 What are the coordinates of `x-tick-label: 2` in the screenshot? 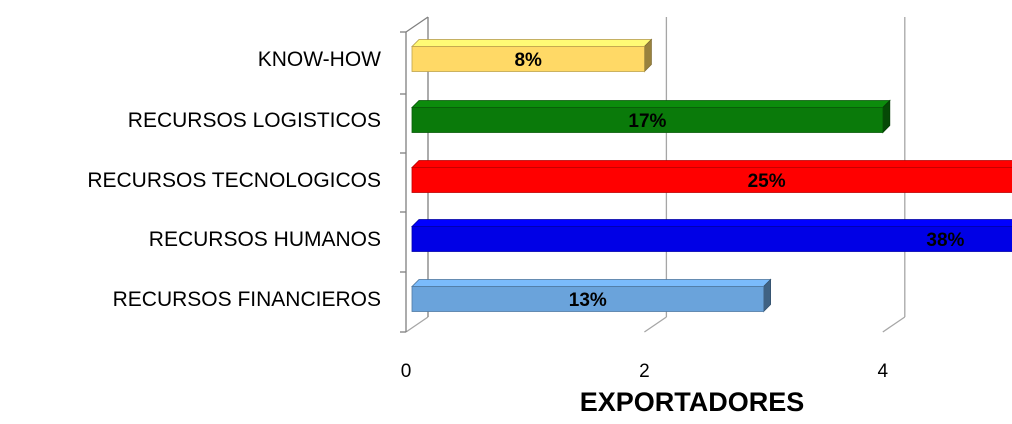 It's located at (644, 371).